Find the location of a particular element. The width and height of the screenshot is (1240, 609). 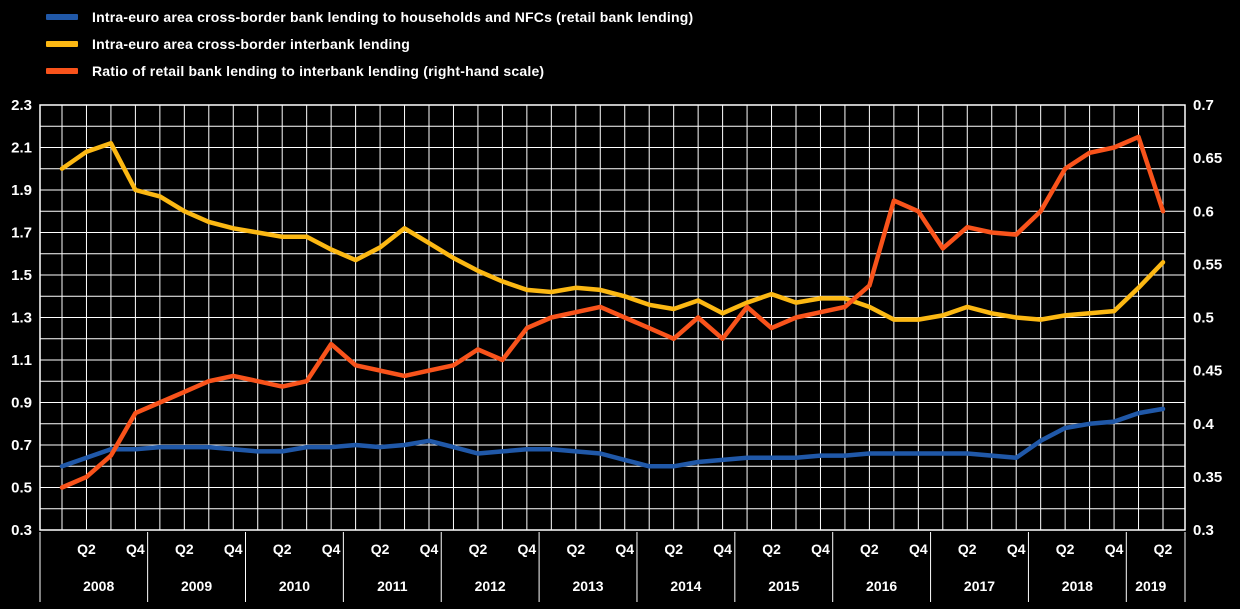

svg-text: 2019 is located at coordinates (1150, 586).